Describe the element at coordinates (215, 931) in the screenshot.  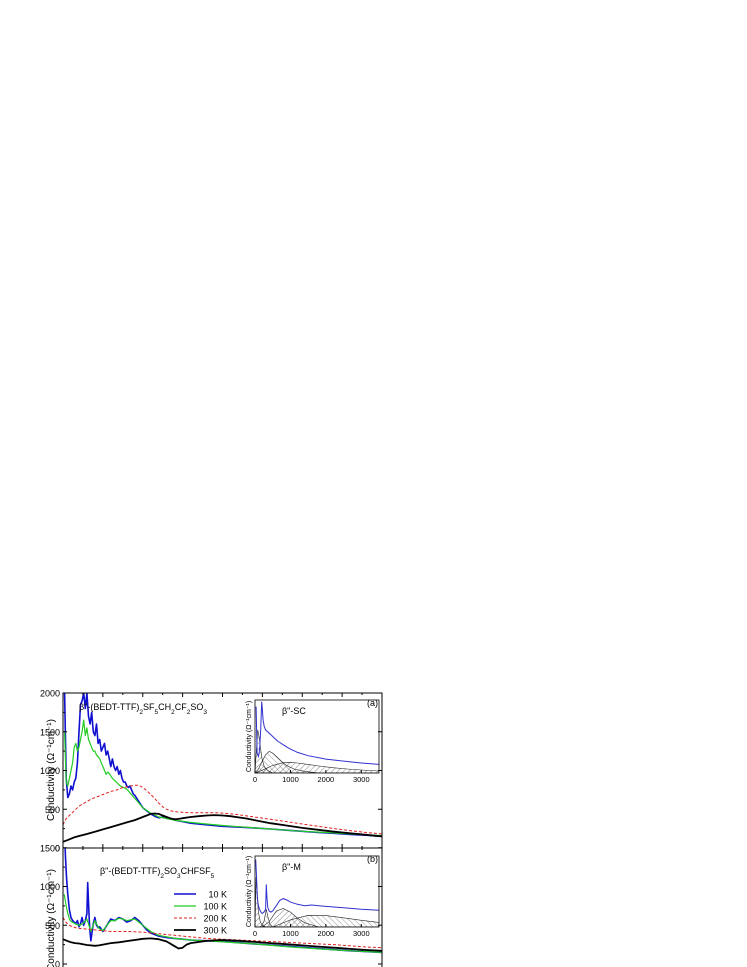
I see `legend-entry: 300 K` at that location.